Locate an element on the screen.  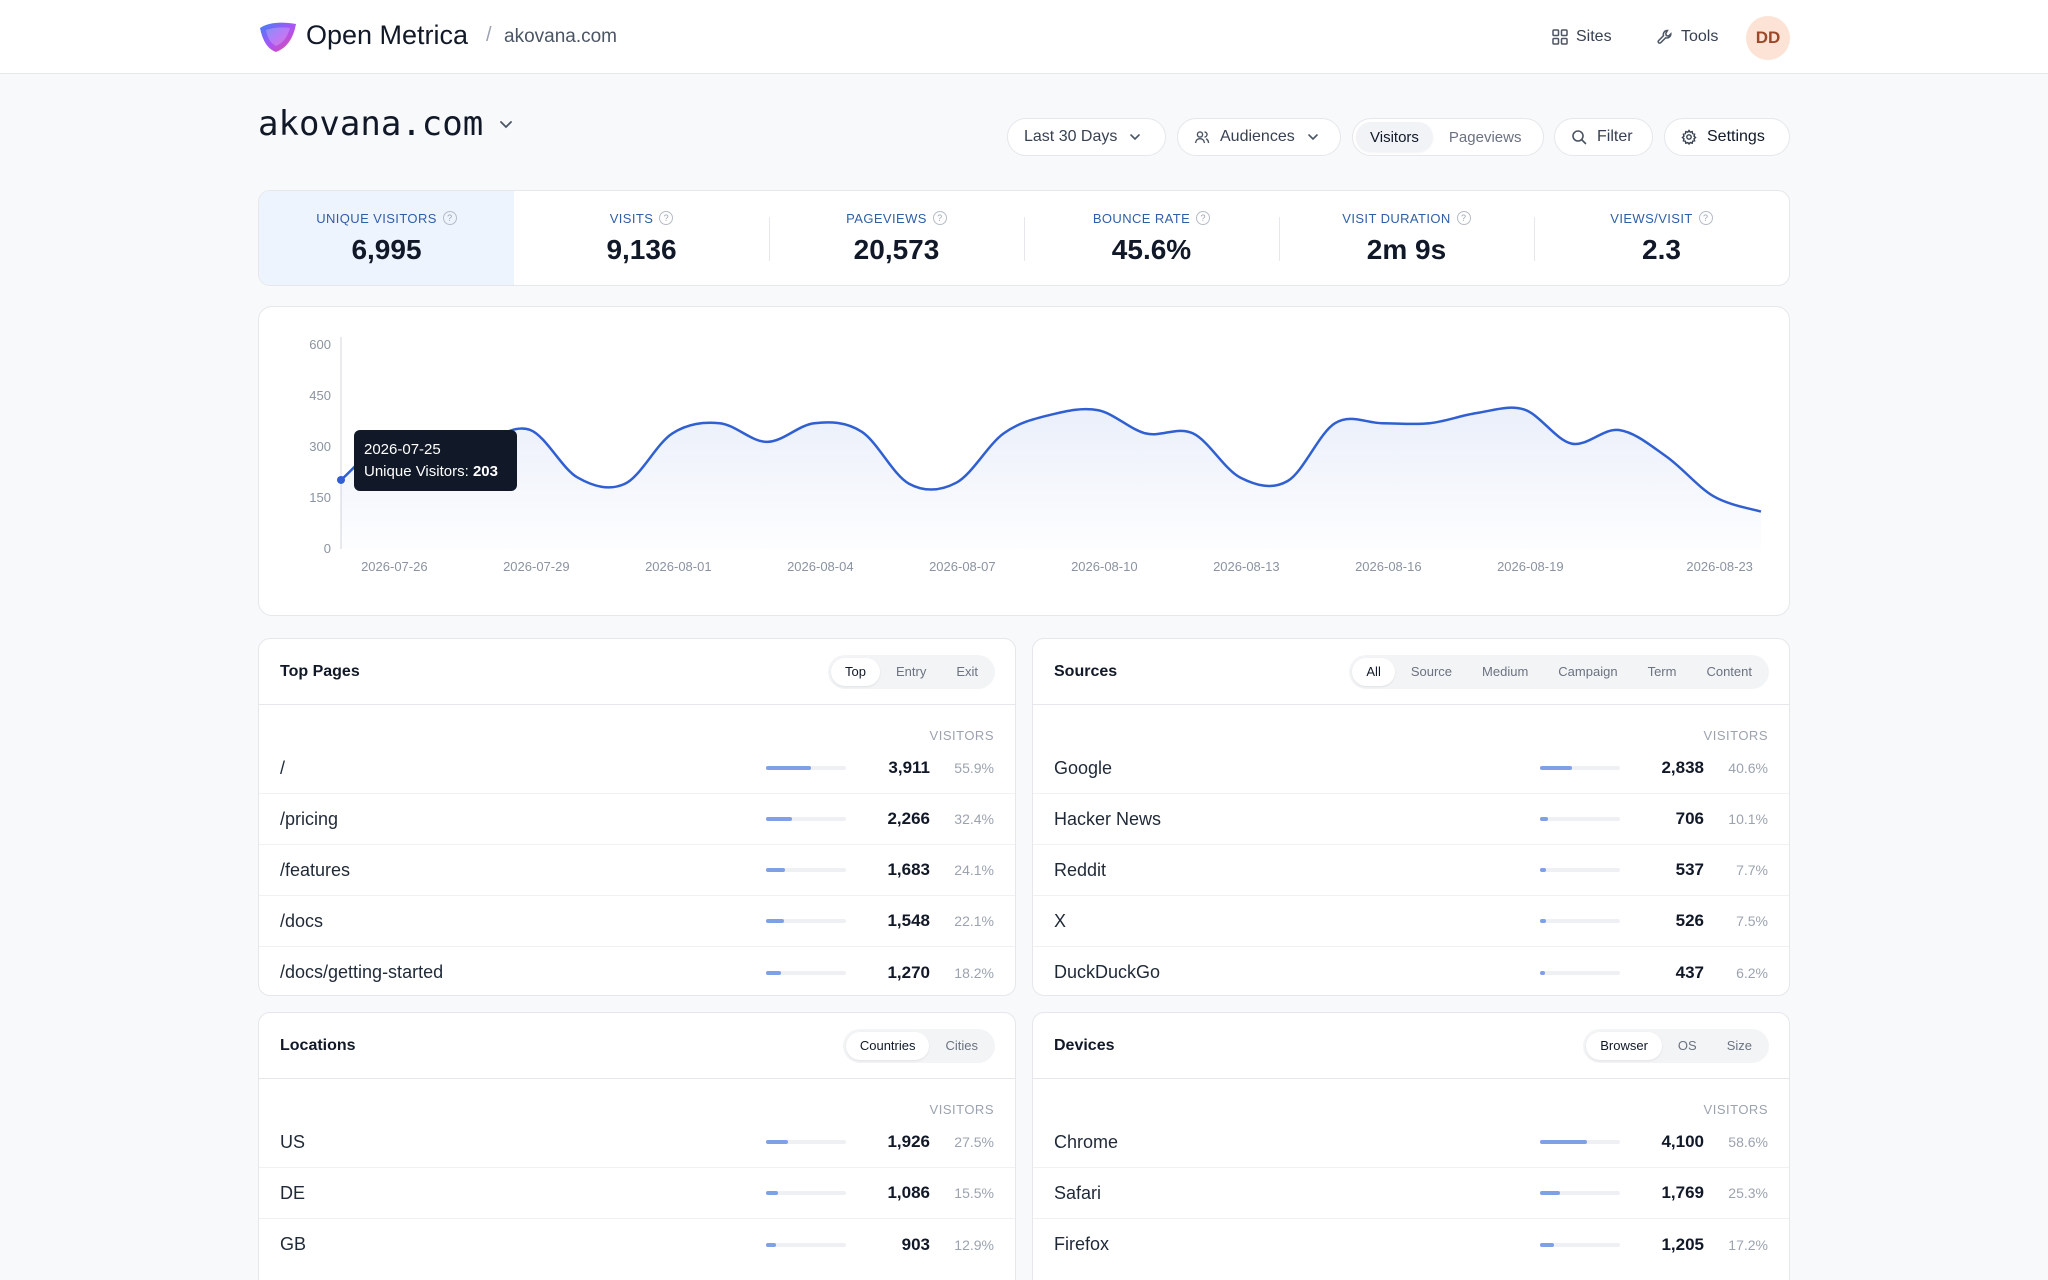
table-row: /pricing 2,266 32.4% is located at coordinates (637, 819).